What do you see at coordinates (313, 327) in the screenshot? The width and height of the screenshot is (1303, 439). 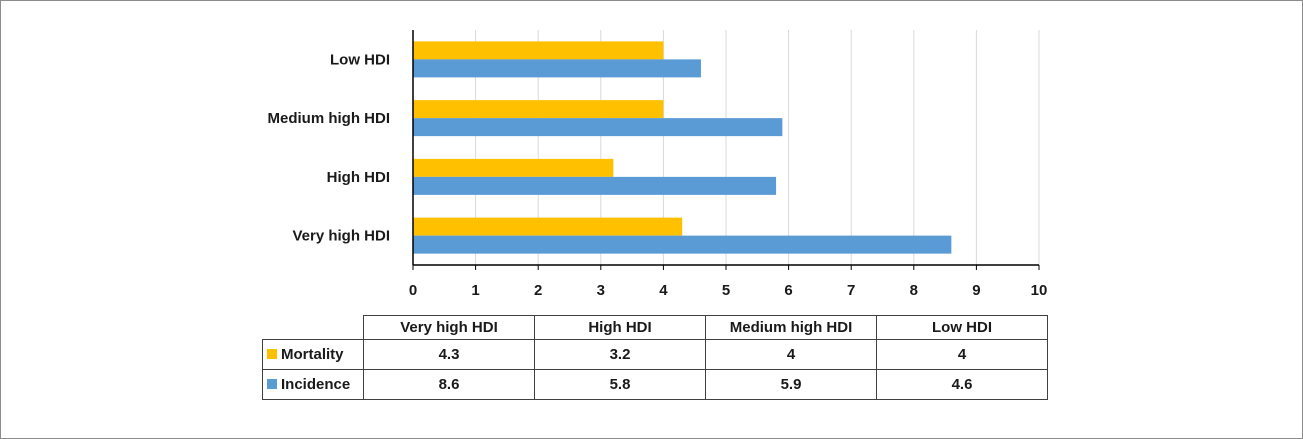 I see `table-corner-cell` at bounding box center [313, 327].